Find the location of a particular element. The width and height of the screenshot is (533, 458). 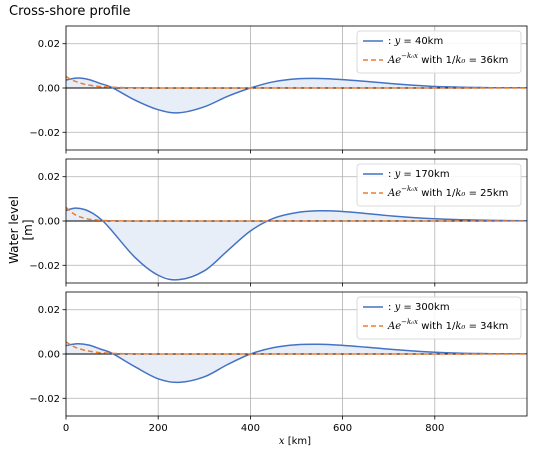

legend: : y = 40km Ae−k₀x with 1/k₀ = 36km is located at coordinates (439, 52).